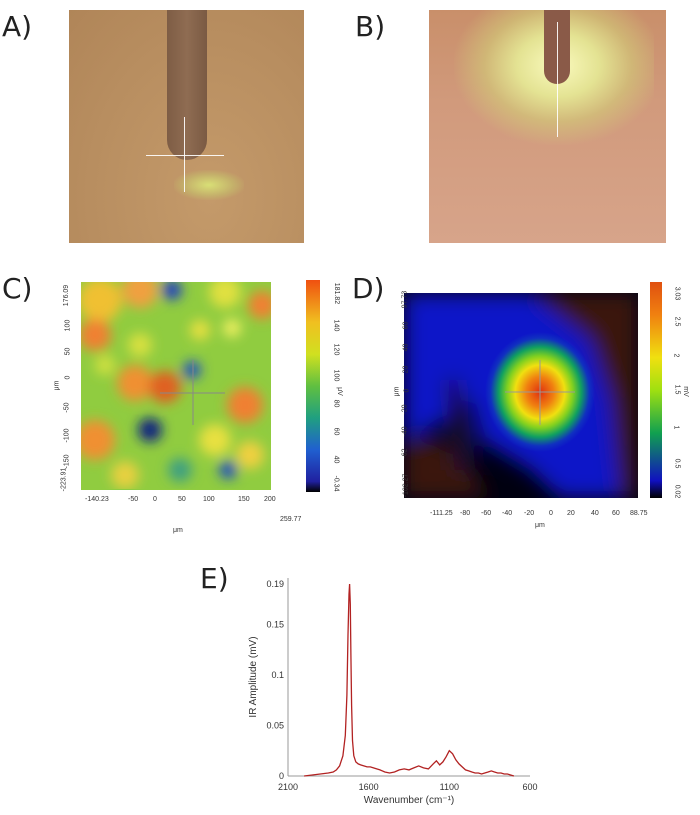 This screenshot has width=700, height=815. What do you see at coordinates (209, 185) in the screenshot?
I see `laser-spot` at bounding box center [209, 185].